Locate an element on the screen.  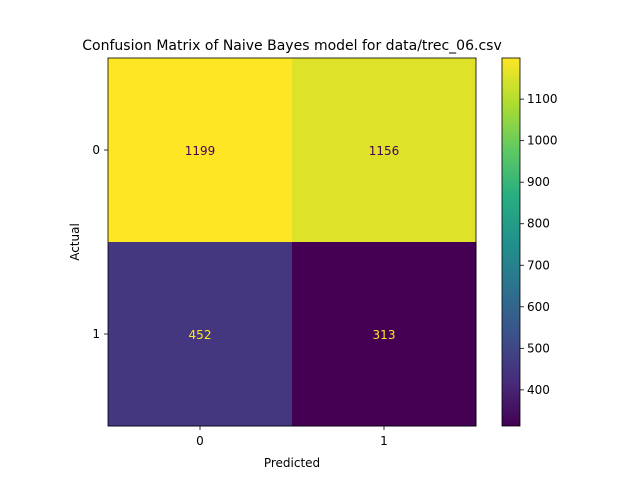
colorbar-tick-label: 500 is located at coordinates (538, 348).